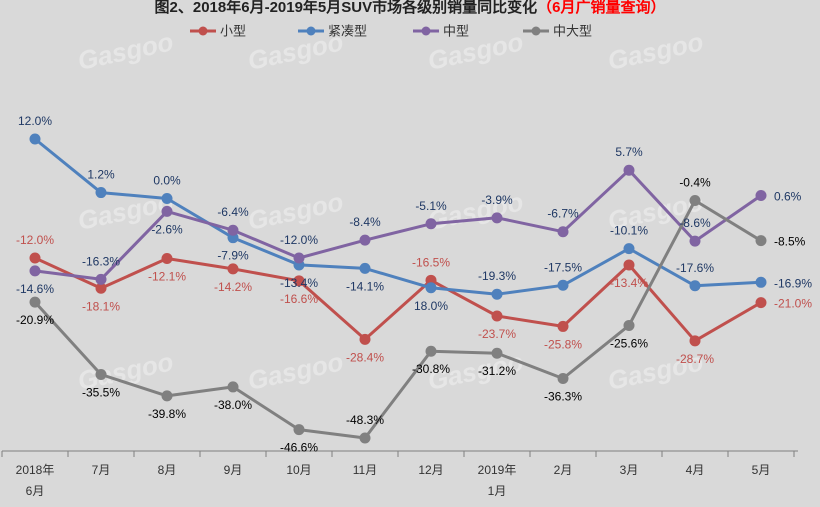  Describe the element at coordinates (299, 448) in the screenshot. I see `data-label: -46.6%` at that location.